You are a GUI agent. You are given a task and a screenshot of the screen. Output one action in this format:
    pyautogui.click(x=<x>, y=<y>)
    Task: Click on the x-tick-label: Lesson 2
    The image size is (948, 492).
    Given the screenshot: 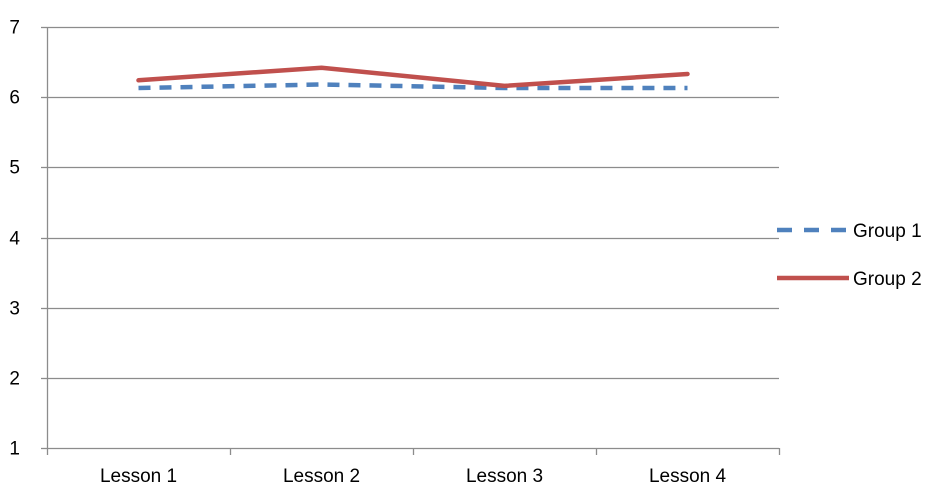 What is the action you would take?
    pyautogui.click(x=321, y=476)
    